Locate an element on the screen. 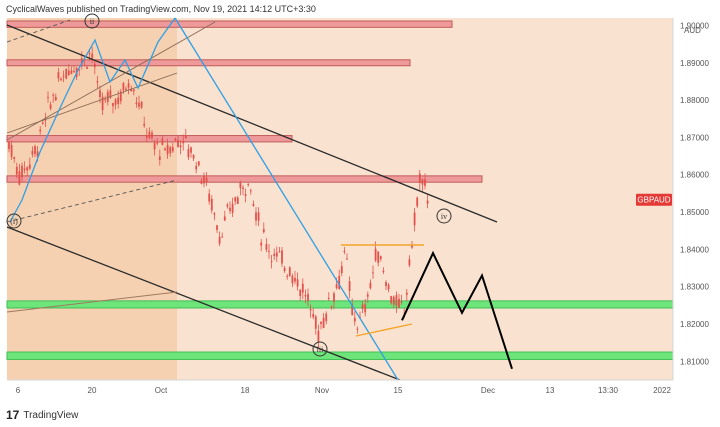  time-tick-label: Oct is located at coordinates (161, 390).